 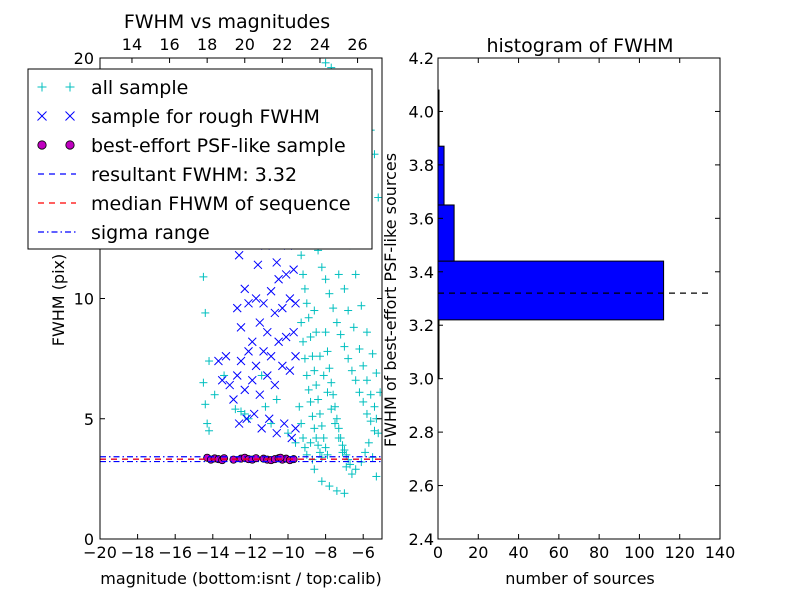 I want to click on series-1-point-1-b, so click(x=239, y=255).